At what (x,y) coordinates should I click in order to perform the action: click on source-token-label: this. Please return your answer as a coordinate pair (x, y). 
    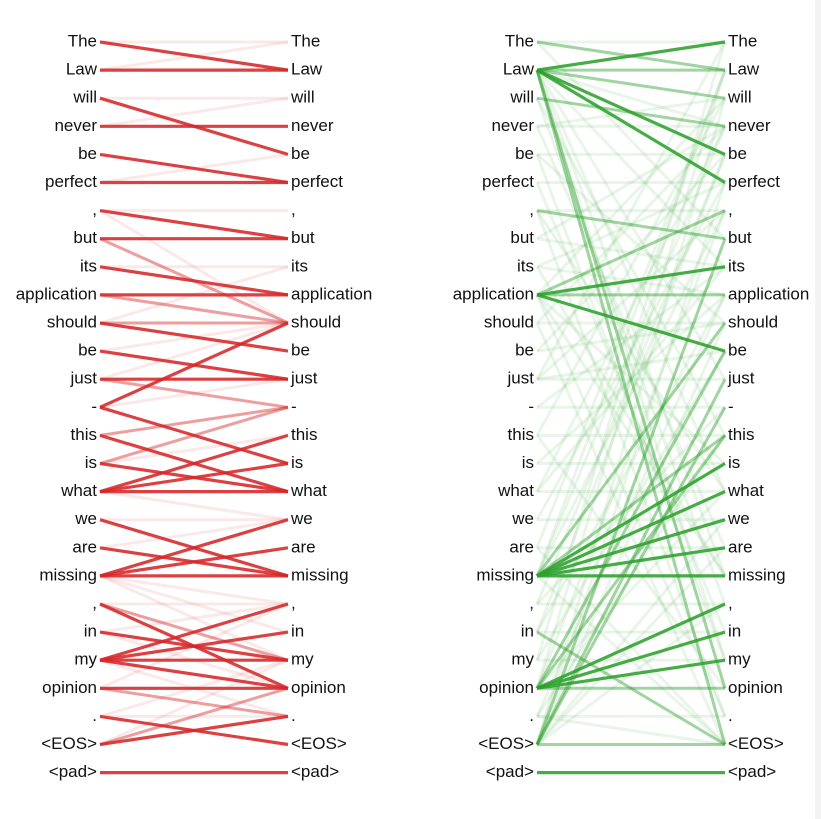
    Looking at the image, I should click on (521, 434).